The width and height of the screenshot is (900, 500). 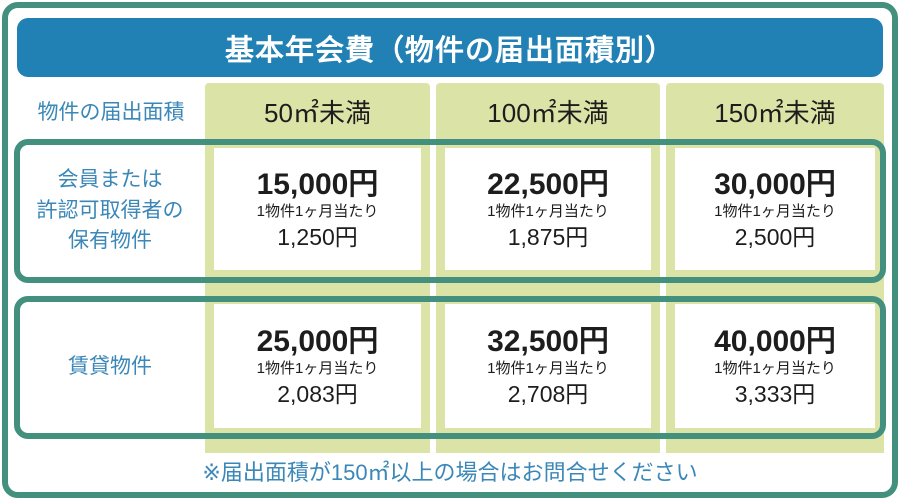 I want to click on title-bar: 基本年会費（物件の届出面積別）, so click(x=450, y=47).